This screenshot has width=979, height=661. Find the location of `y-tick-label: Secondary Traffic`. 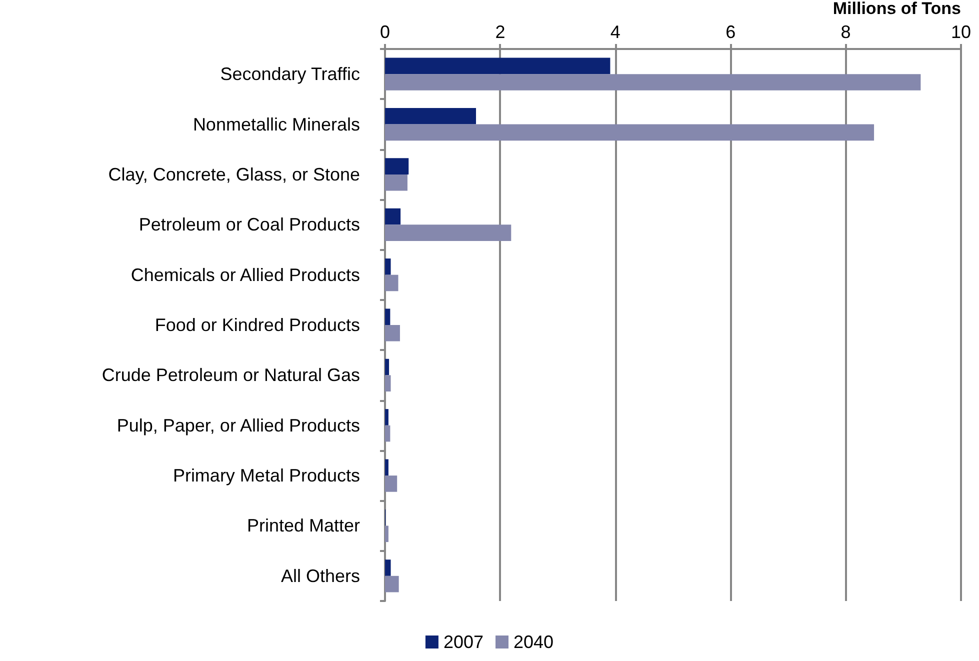

y-tick-label: Secondary Traffic is located at coordinates (290, 74).